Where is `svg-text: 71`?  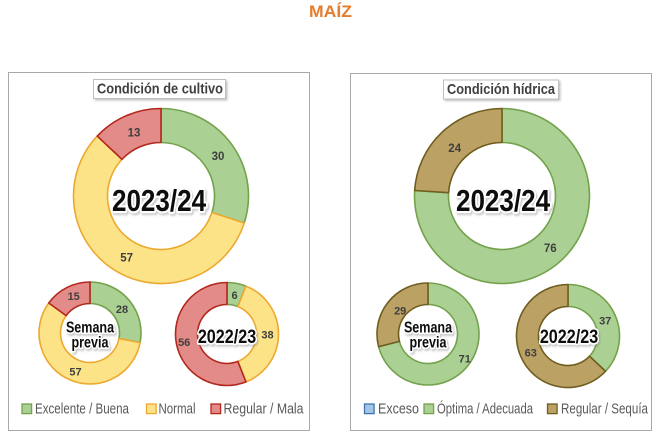
svg-text: 71 is located at coordinates (465, 360).